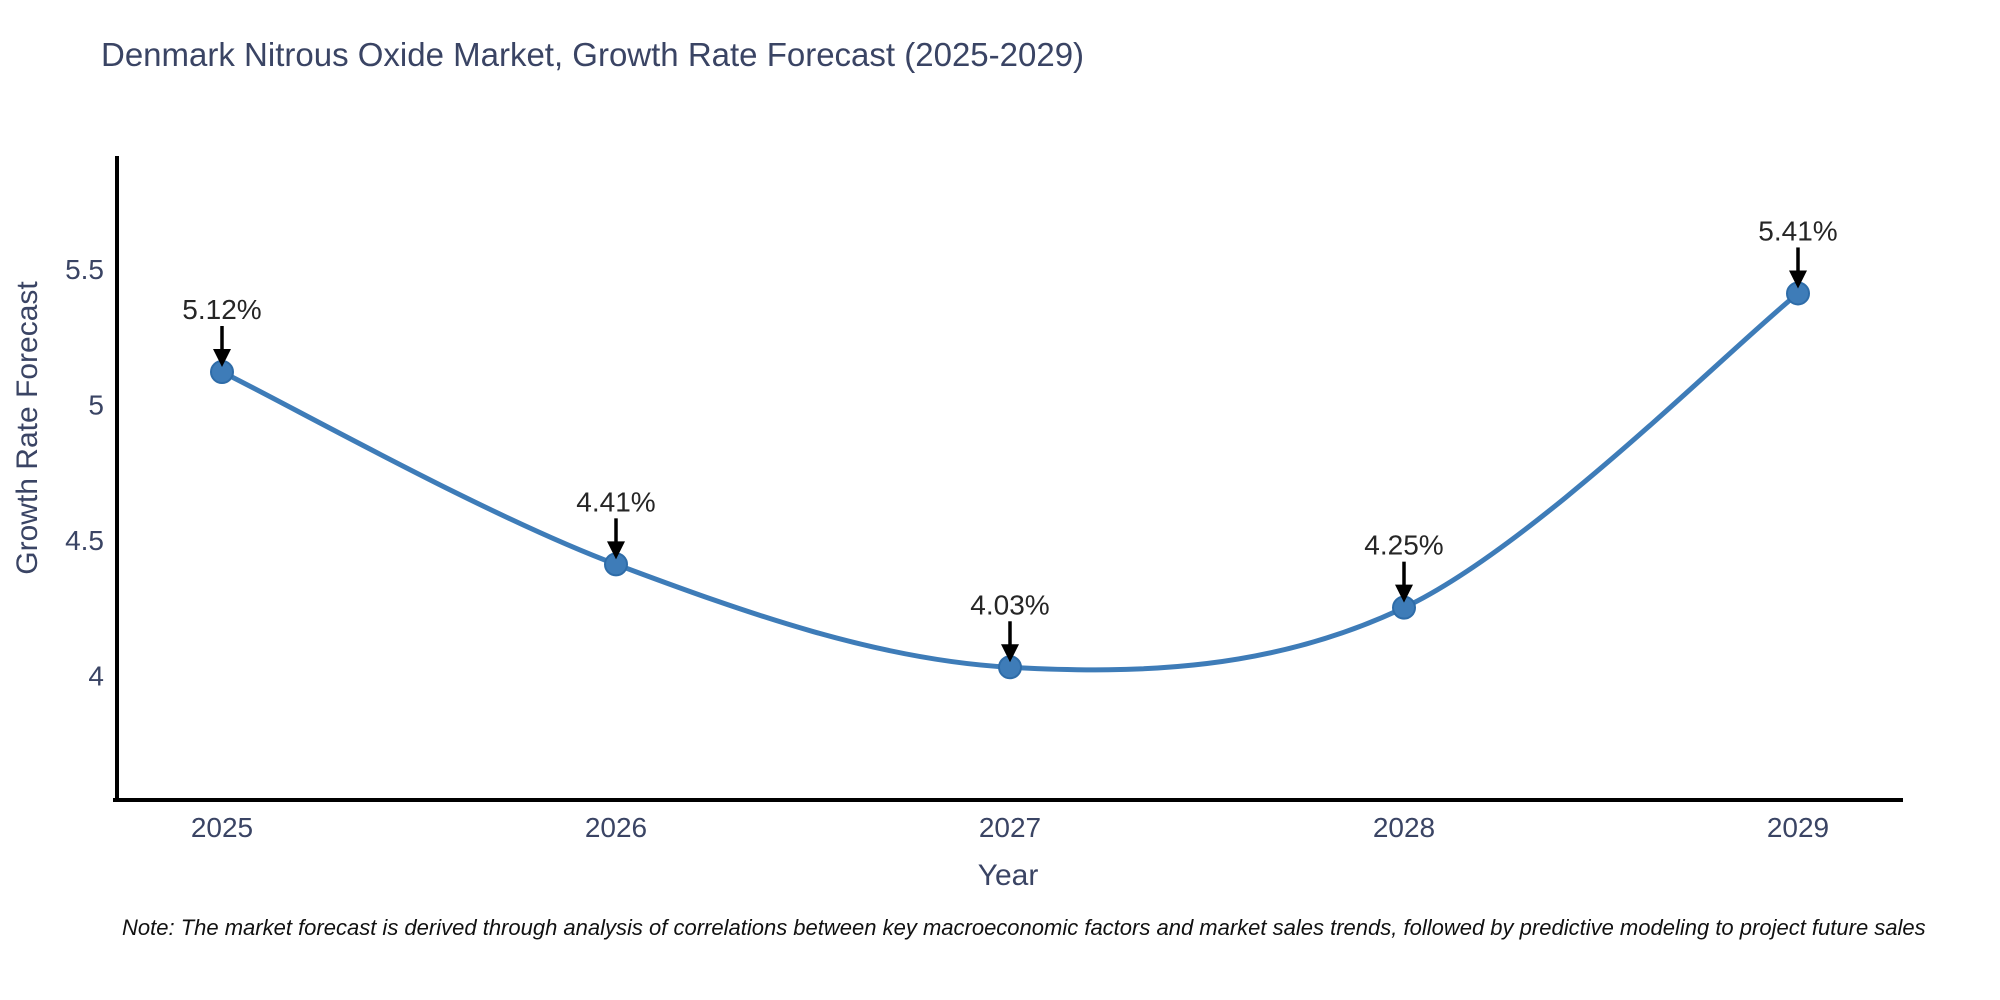  I want to click on y-tick-label: 4, so click(96, 675).